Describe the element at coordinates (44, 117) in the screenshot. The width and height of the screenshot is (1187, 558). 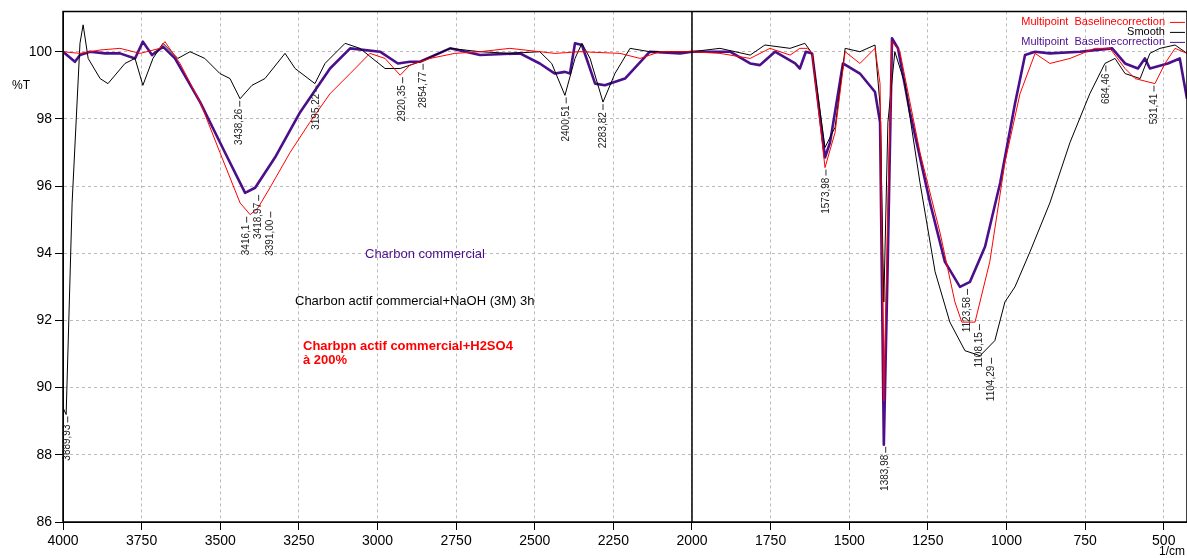
I see `y-tick-label: 98` at that location.